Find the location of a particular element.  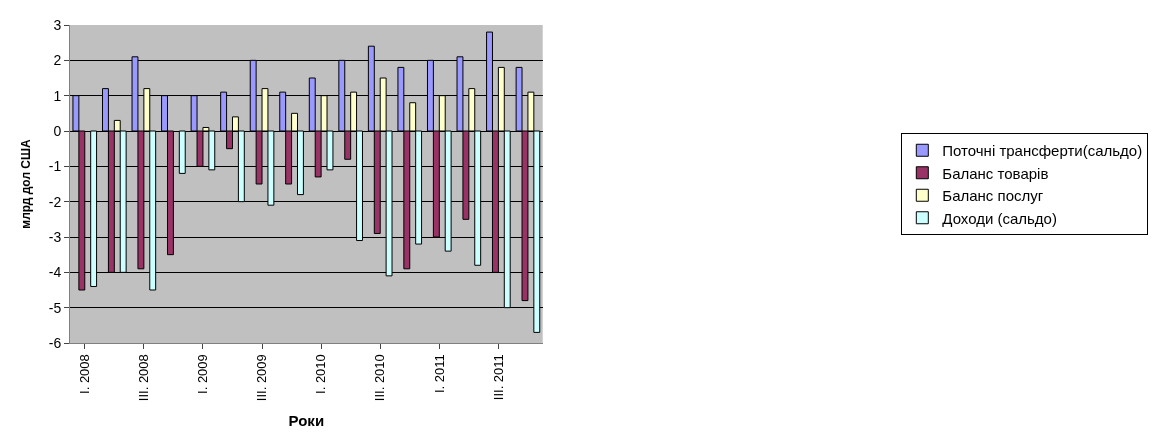

y-tick-label: 2 is located at coordinates (57, 60).